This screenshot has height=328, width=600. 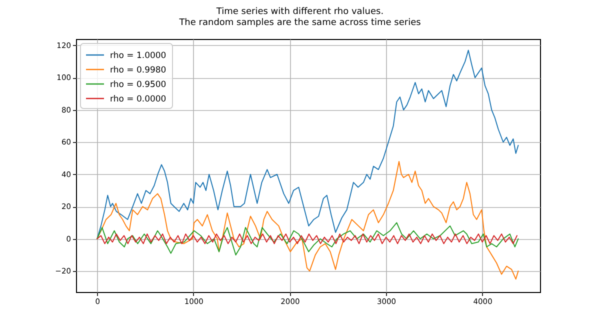 What do you see at coordinates (138, 85) in the screenshot?
I see `legend-label: rho = 0.9500` at bounding box center [138, 85].